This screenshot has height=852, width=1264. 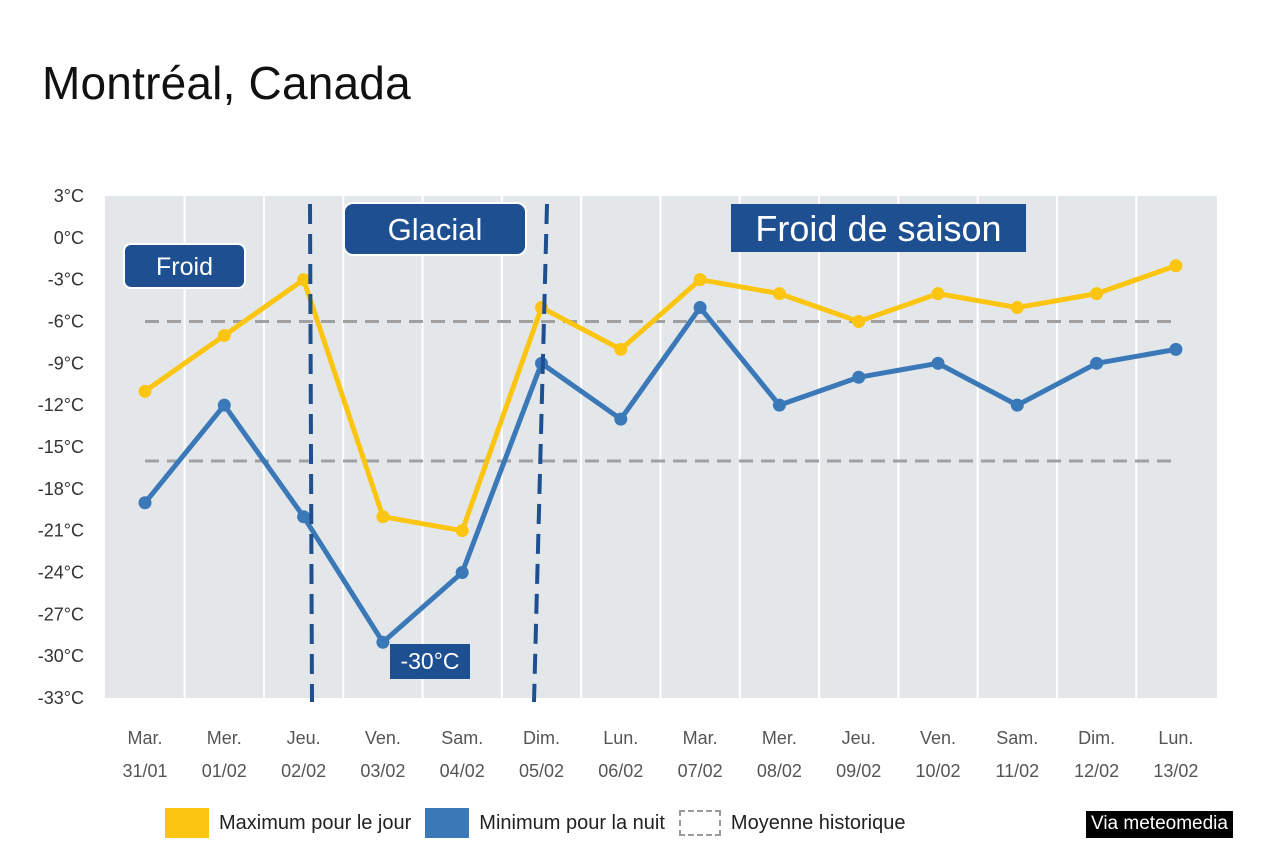 What do you see at coordinates (1159, 824) in the screenshot?
I see `source-tag: Via meteomedia` at bounding box center [1159, 824].